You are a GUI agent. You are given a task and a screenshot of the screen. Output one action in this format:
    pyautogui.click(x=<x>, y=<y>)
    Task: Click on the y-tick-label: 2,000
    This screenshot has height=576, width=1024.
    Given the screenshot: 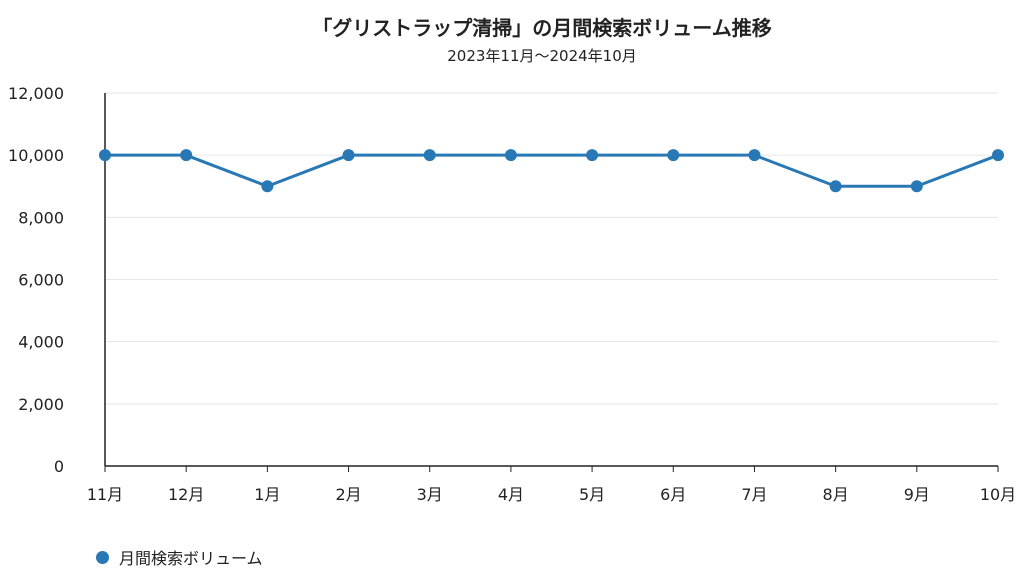 What is the action you would take?
    pyautogui.click(x=41, y=404)
    